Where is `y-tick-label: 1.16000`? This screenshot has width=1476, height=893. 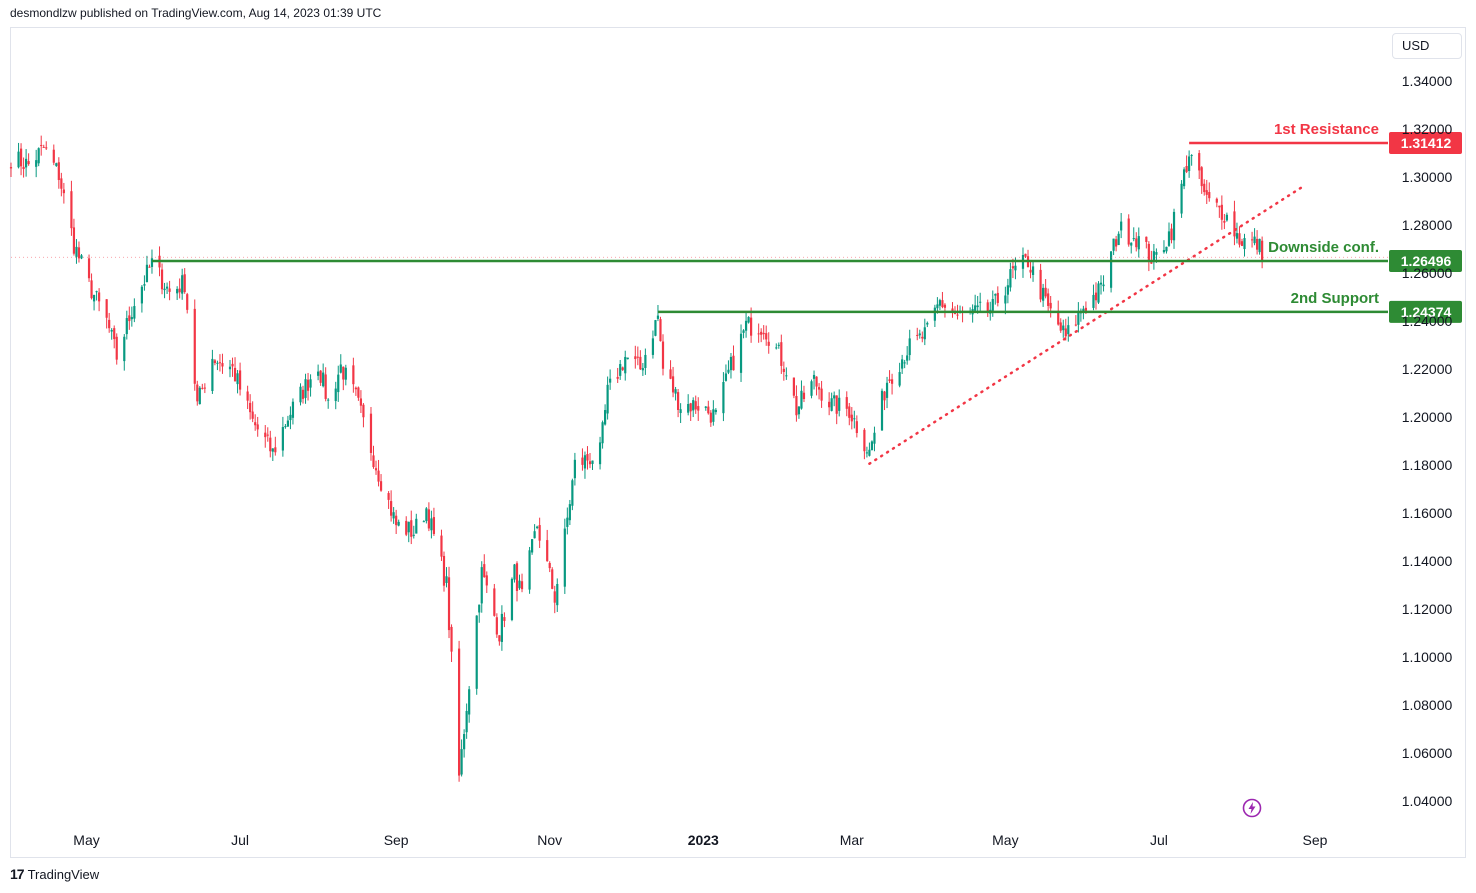 y-tick-label: 1.16000 is located at coordinates (1427, 513).